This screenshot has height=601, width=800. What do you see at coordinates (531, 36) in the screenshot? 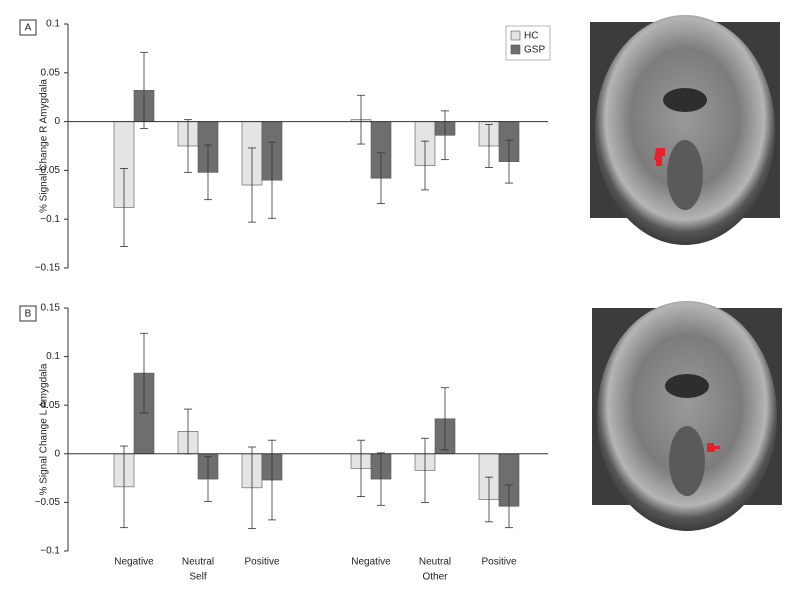
I see `legend-label: HC` at bounding box center [531, 36].